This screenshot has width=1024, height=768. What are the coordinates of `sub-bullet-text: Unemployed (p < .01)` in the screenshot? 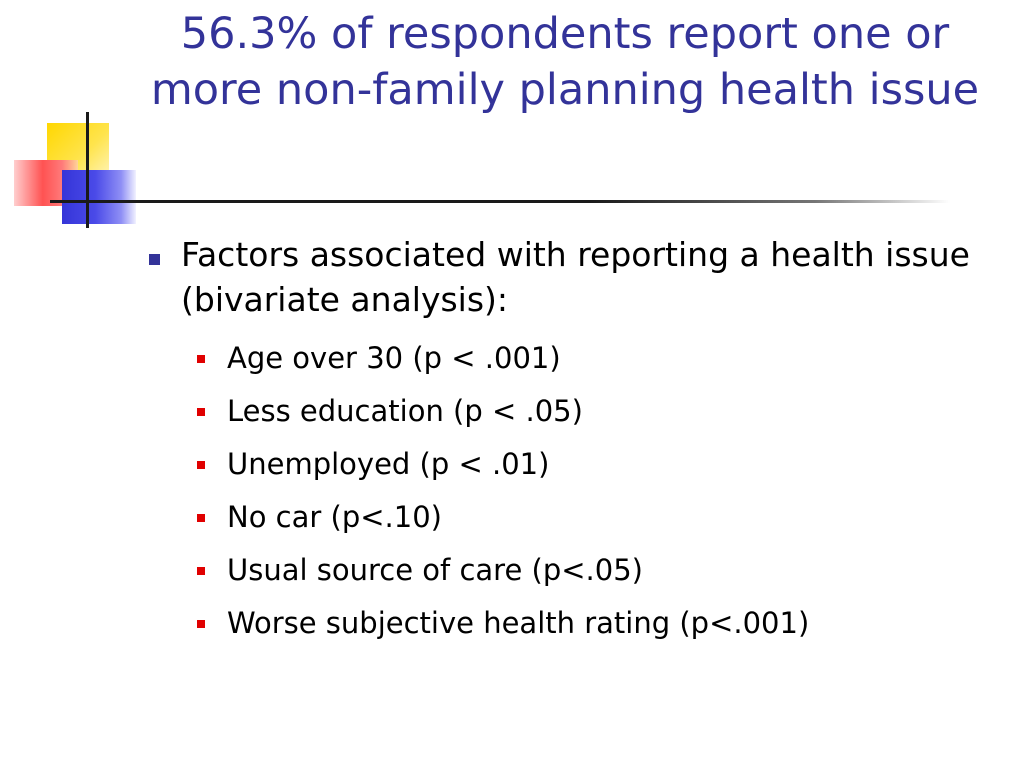 It's located at (388, 464).